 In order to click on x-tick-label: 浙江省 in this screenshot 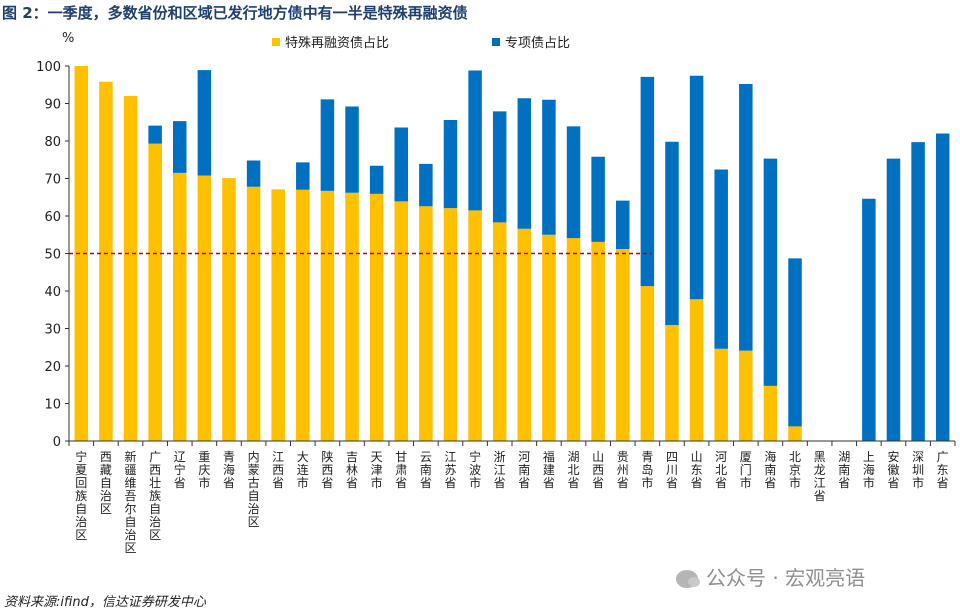, I will do `click(500, 470)`.